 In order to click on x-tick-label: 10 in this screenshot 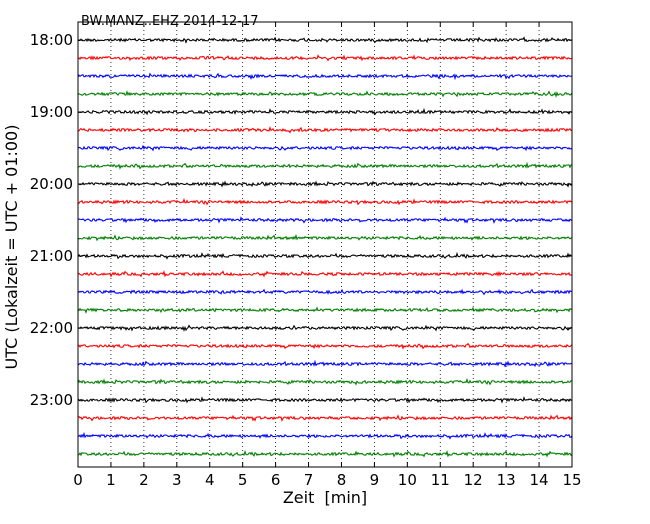, I will do `click(407, 480)`.